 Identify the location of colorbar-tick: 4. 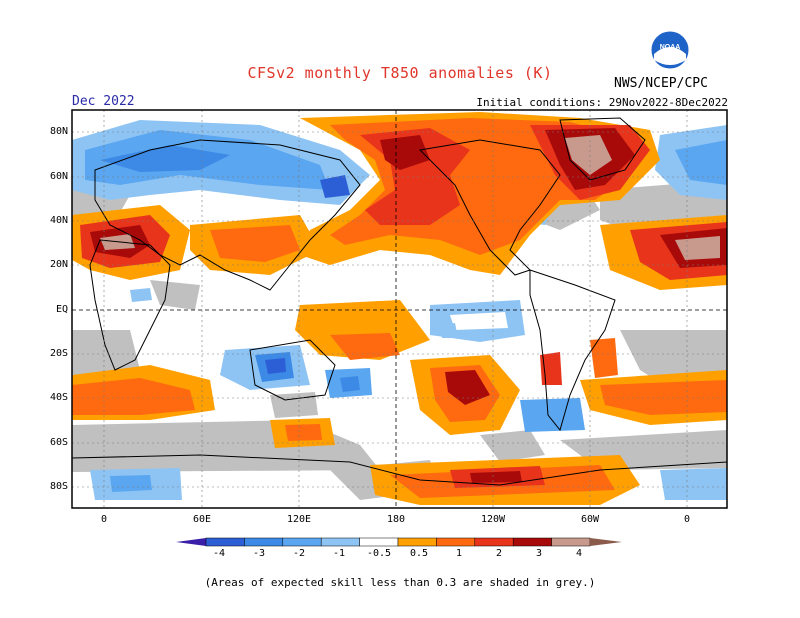
(579, 553).